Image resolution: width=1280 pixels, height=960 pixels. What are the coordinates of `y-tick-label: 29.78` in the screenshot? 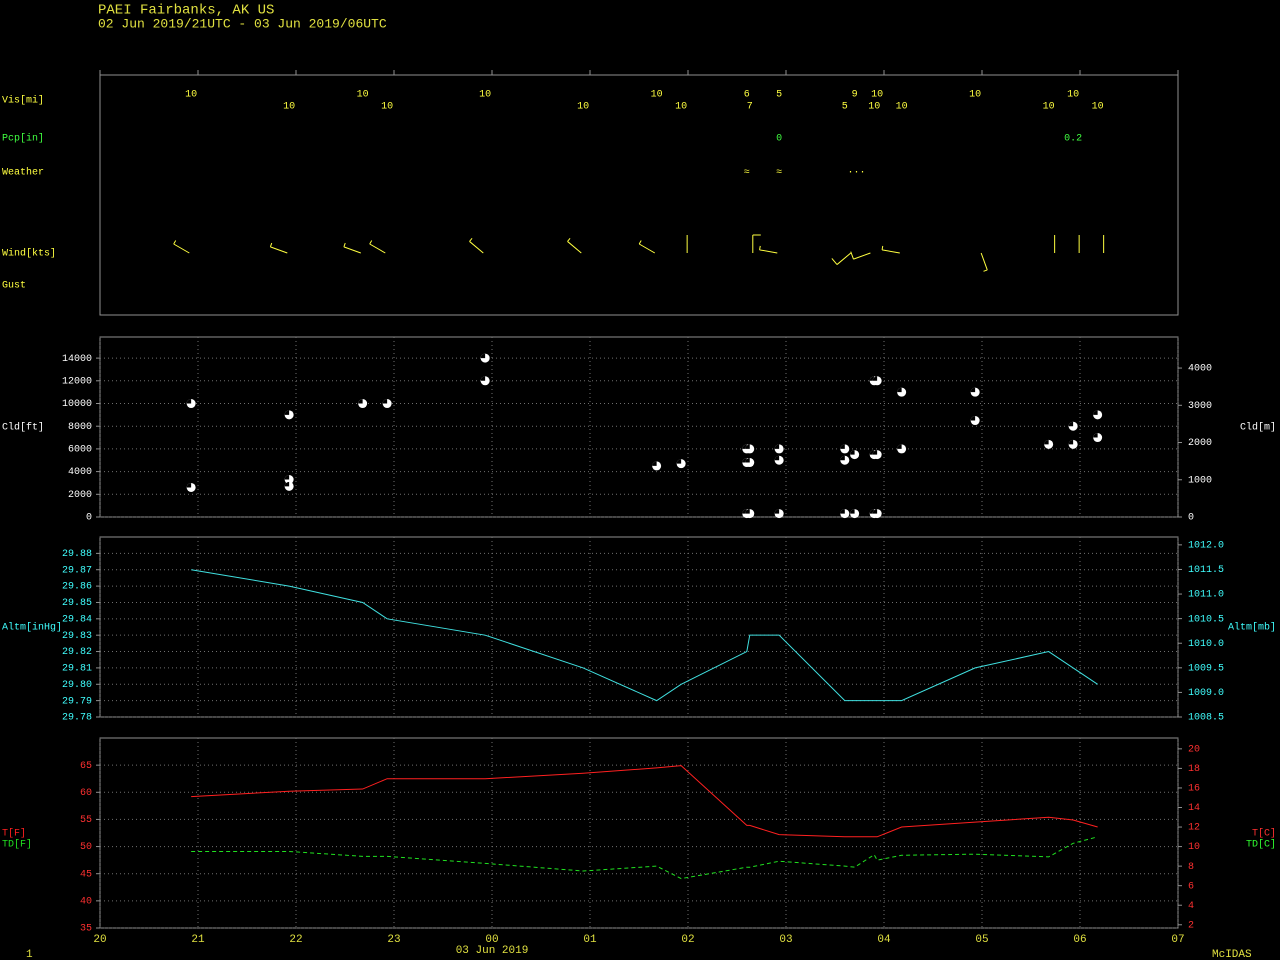 It's located at (77, 718).